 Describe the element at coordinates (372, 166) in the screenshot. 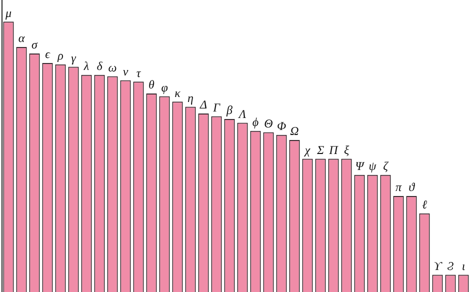

I see `x-tick-label: ψ` at that location.